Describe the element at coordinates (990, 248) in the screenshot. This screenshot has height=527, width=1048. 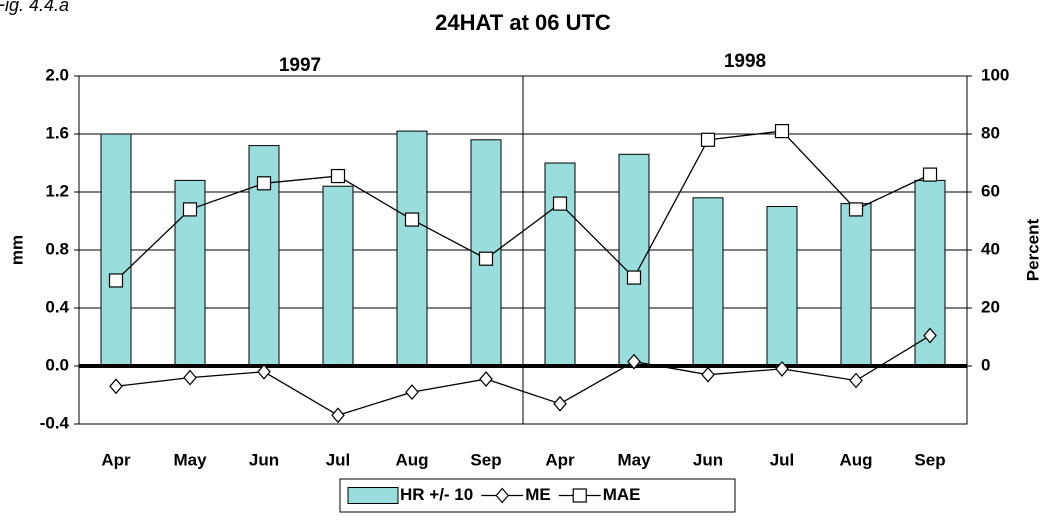
I see `y2-tick-label: 40` at that location.